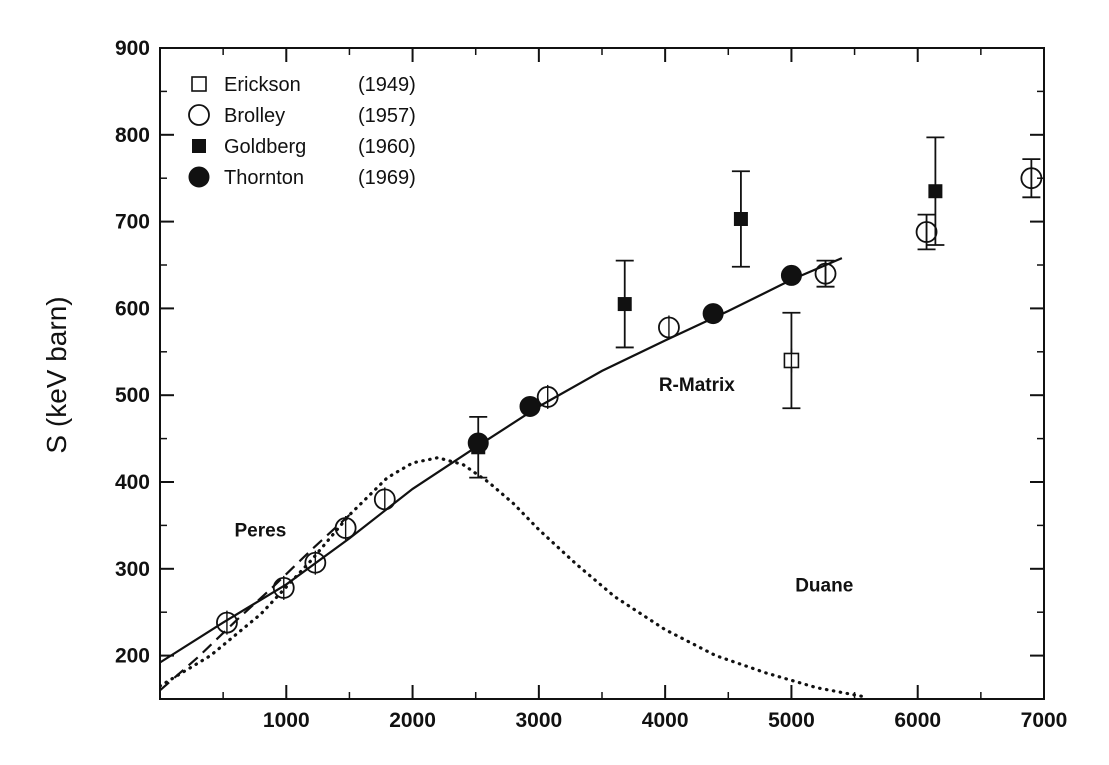 The height and width of the screenshot is (765, 1109). Describe the element at coordinates (255, 603) in the screenshot. I see `curve-peres` at that location.